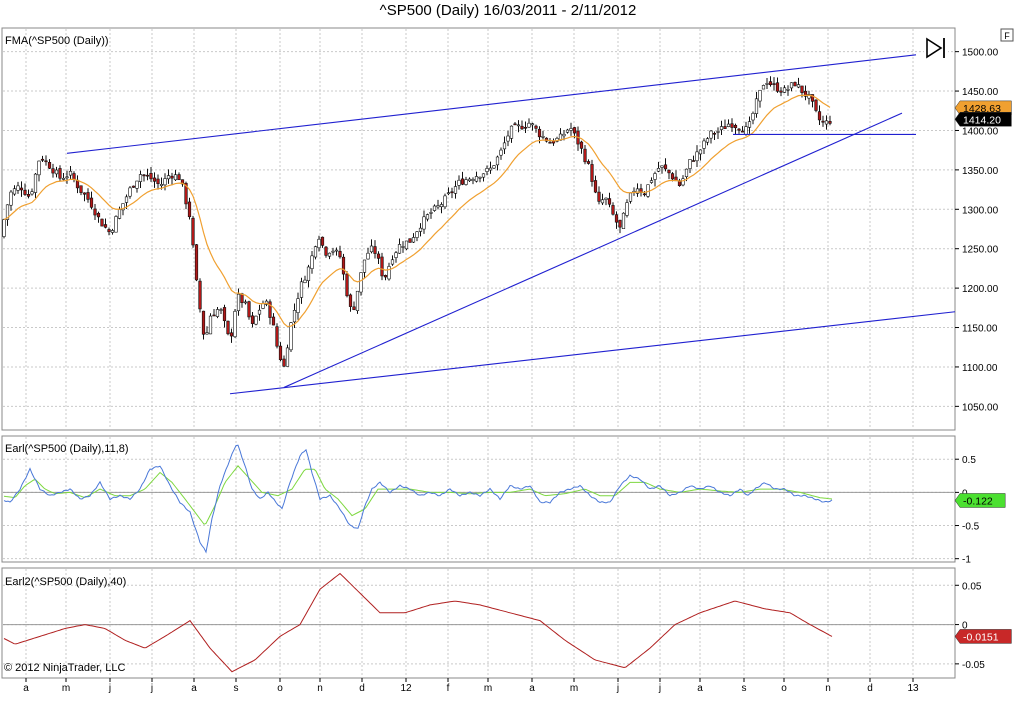 This screenshot has height=720, width=1016. Describe the element at coordinates (64, 668) in the screenshot. I see `copyright-text: © 2012 NinjaTrader, LLC` at that location.